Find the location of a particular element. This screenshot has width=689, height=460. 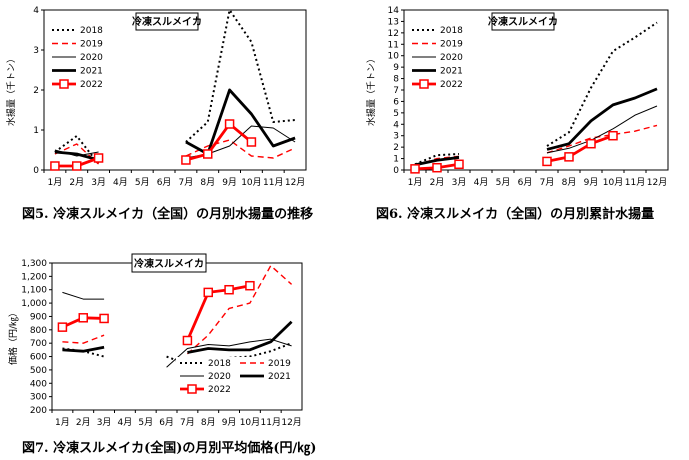

series-line-2018 is located at coordinates (229, 354).